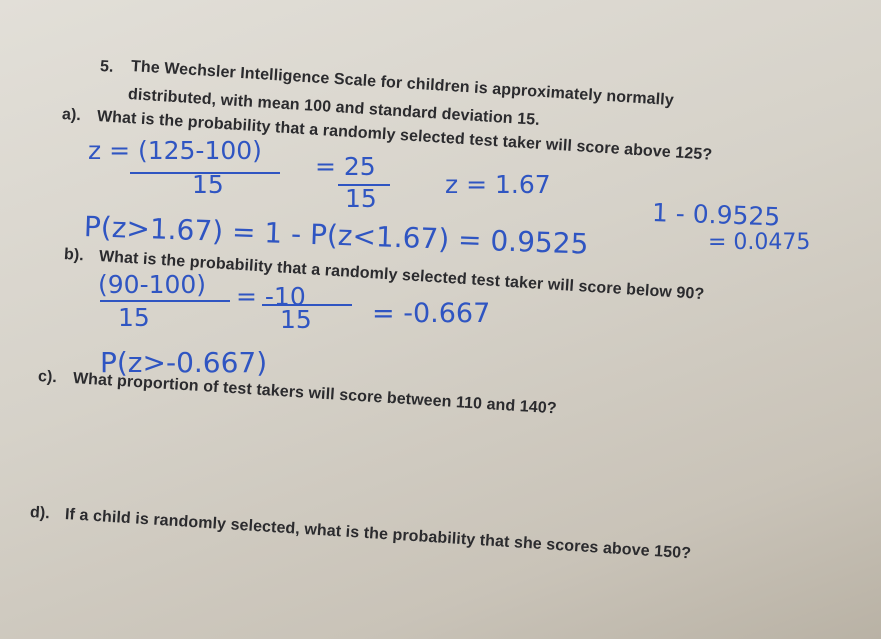  What do you see at coordinates (175, 150) in the screenshot?
I see `handwritten-text: z = (125-100)` at bounding box center [175, 150].